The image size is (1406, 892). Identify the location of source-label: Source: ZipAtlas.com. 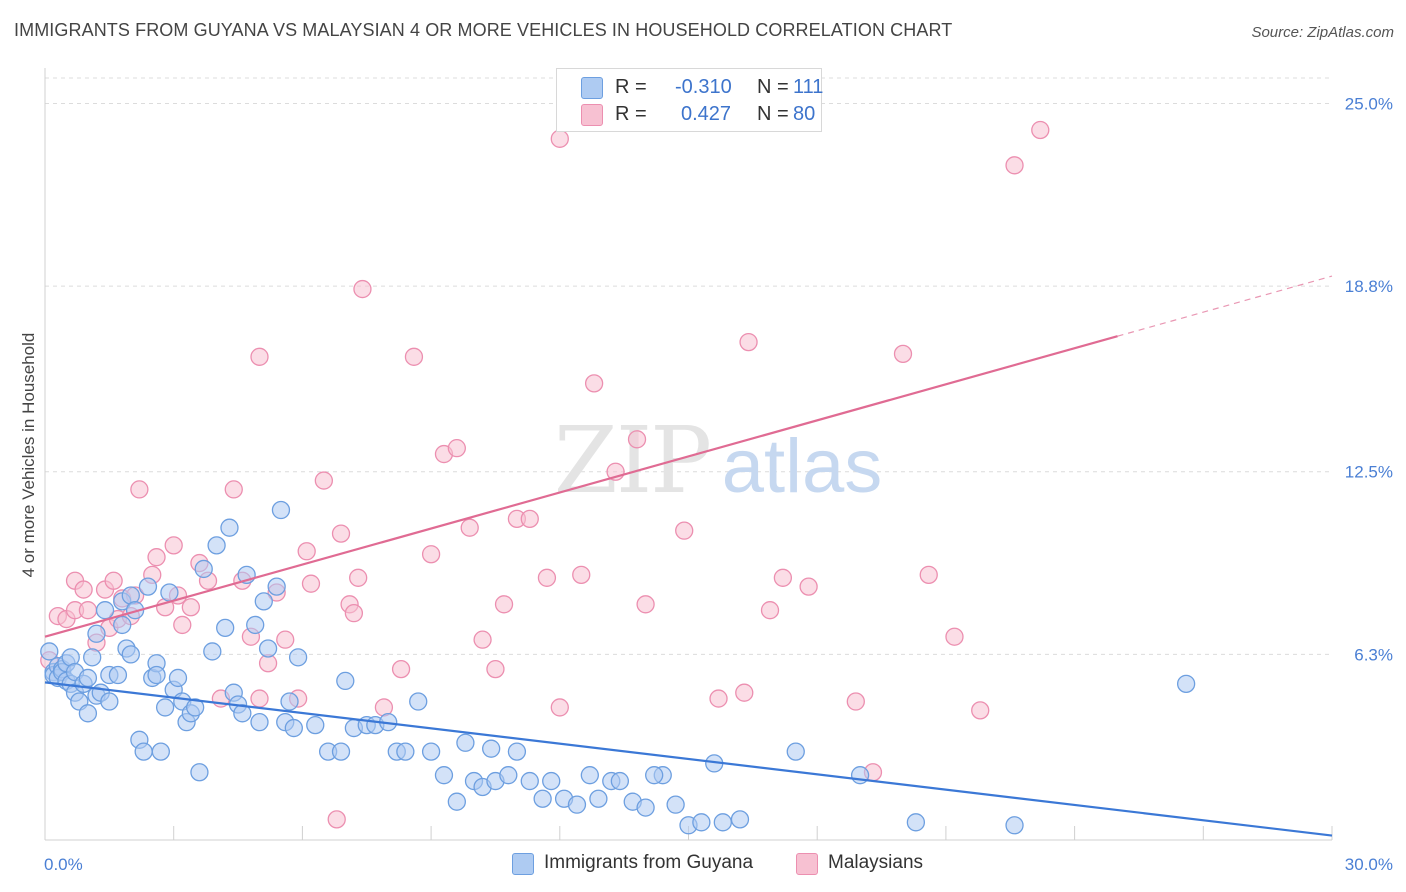
(1322, 32).